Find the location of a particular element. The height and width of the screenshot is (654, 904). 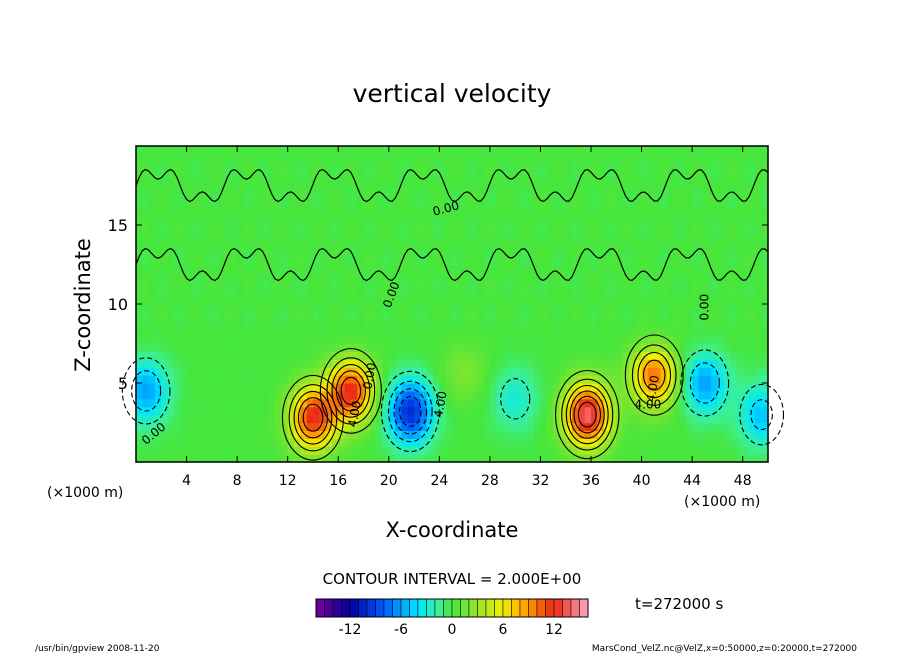

colorbar-segment is located at coordinates (354, 608).